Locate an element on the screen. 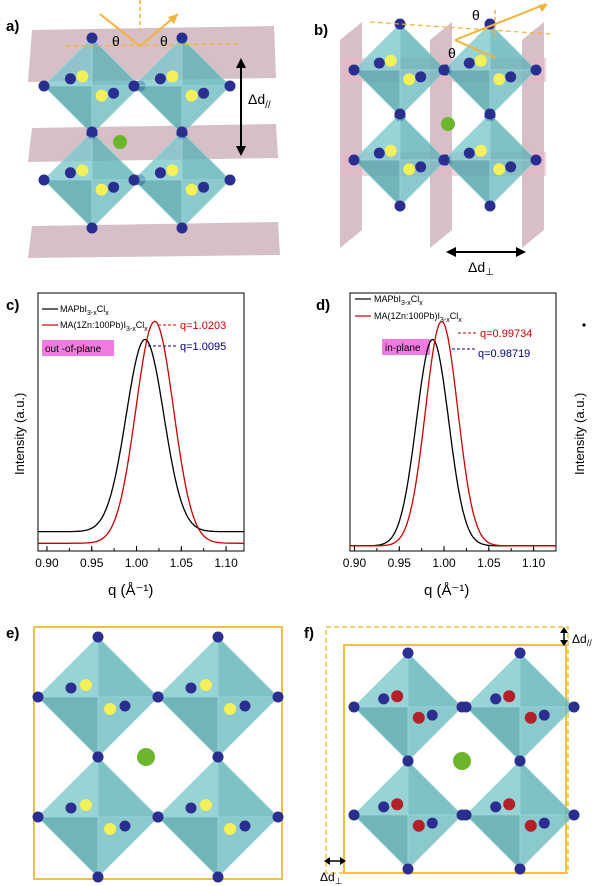 Image resolution: width=600 pixels, height=886 pixels. panel-f-label: f) is located at coordinates (309, 633).